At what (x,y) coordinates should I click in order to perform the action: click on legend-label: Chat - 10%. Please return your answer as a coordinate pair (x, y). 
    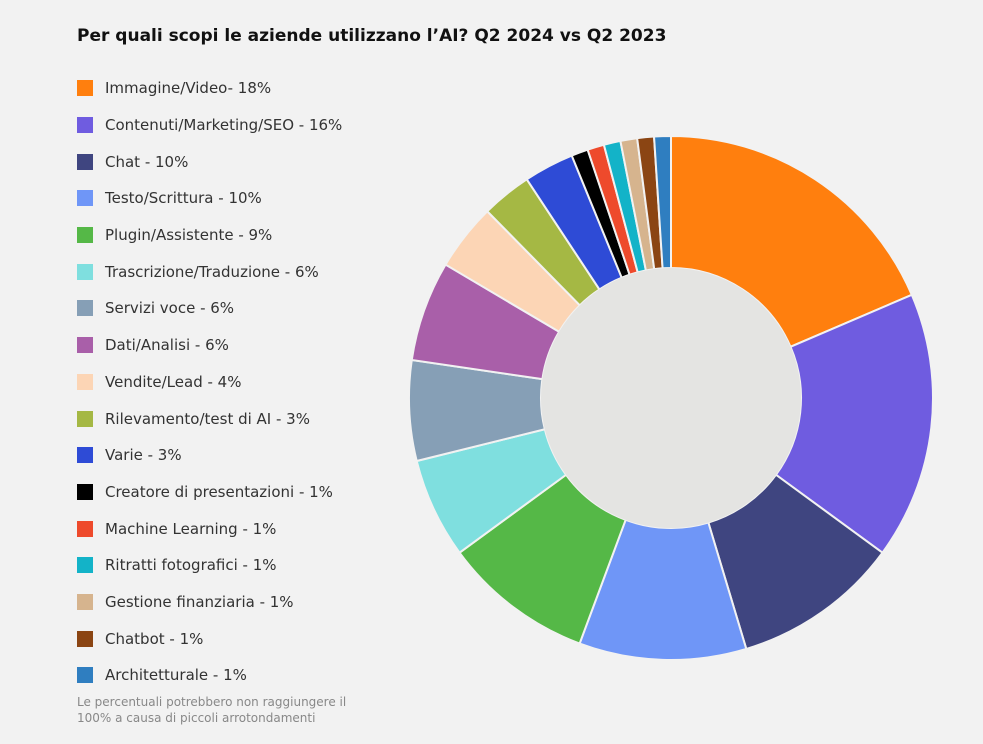
    Looking at the image, I should click on (147, 161).